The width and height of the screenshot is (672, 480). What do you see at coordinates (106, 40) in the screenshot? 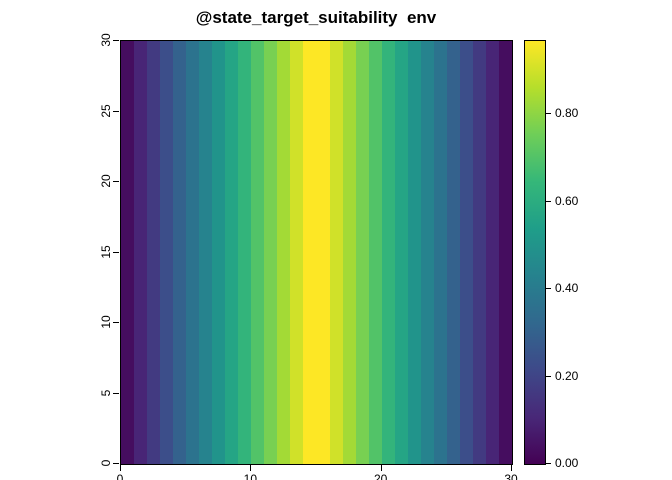
I see `y-axis-tick-label: 30` at bounding box center [106, 40].